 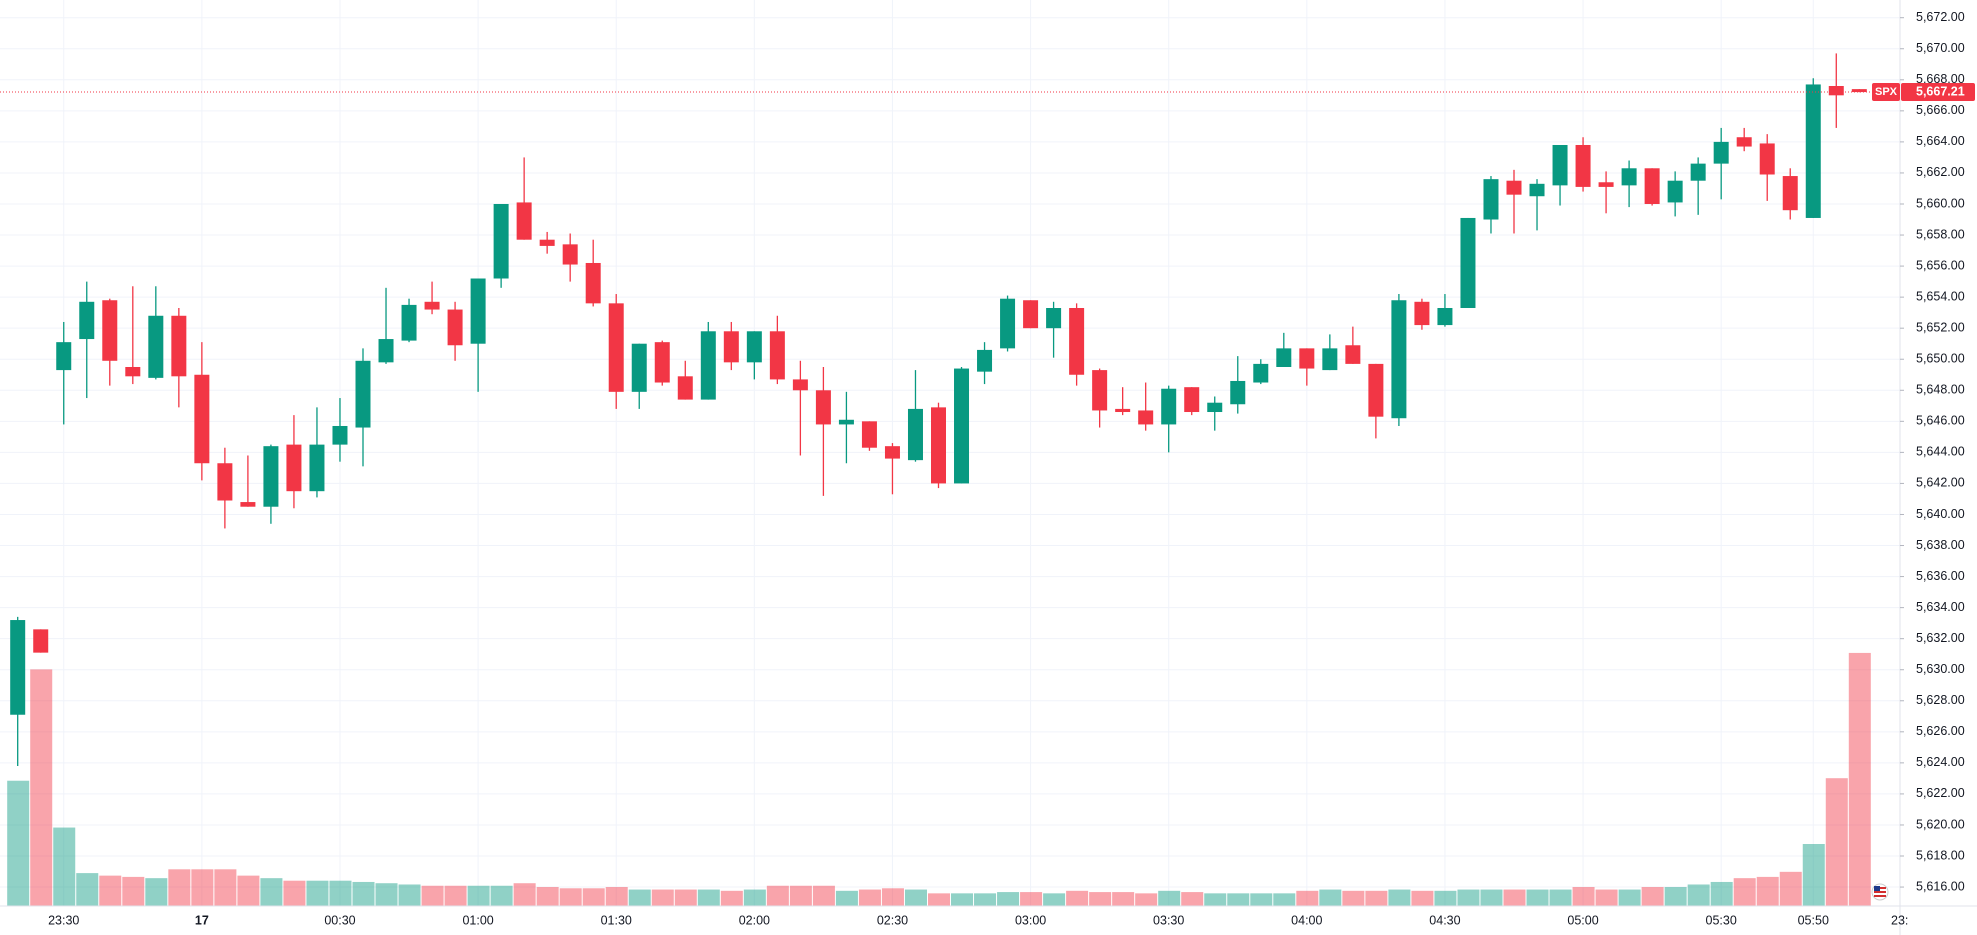 I want to click on y-tick-label: 5,618.00, so click(x=1940, y=855).